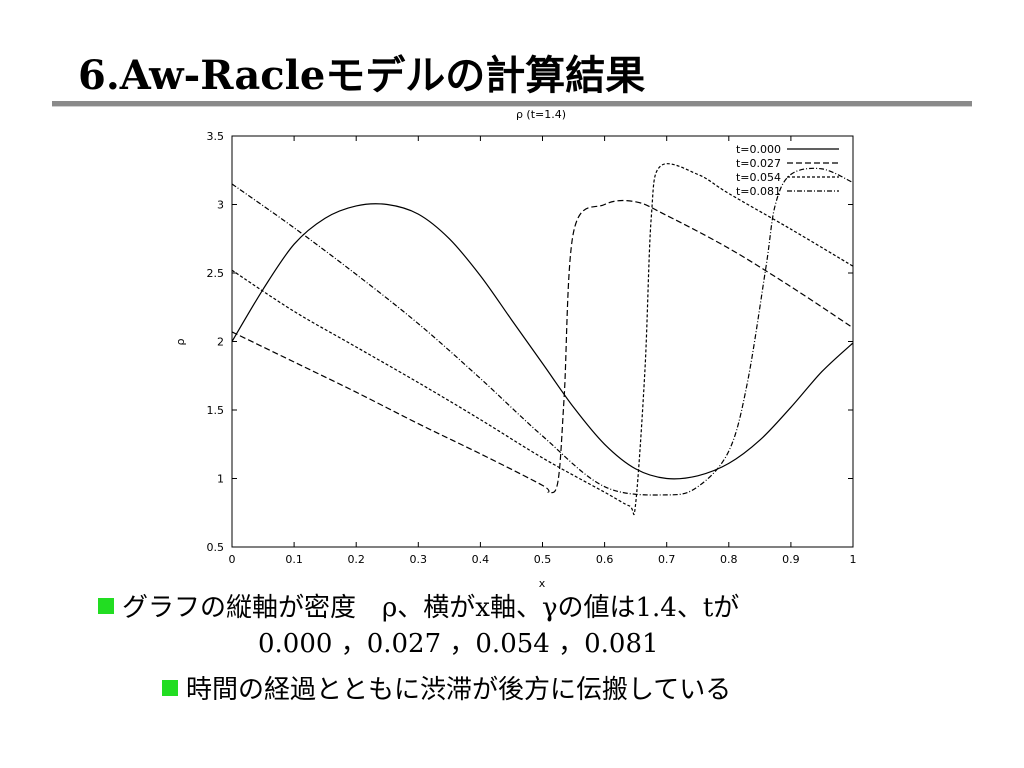  Describe the element at coordinates (216, 410) in the screenshot. I see `y-tick-label: 1.5` at that location.